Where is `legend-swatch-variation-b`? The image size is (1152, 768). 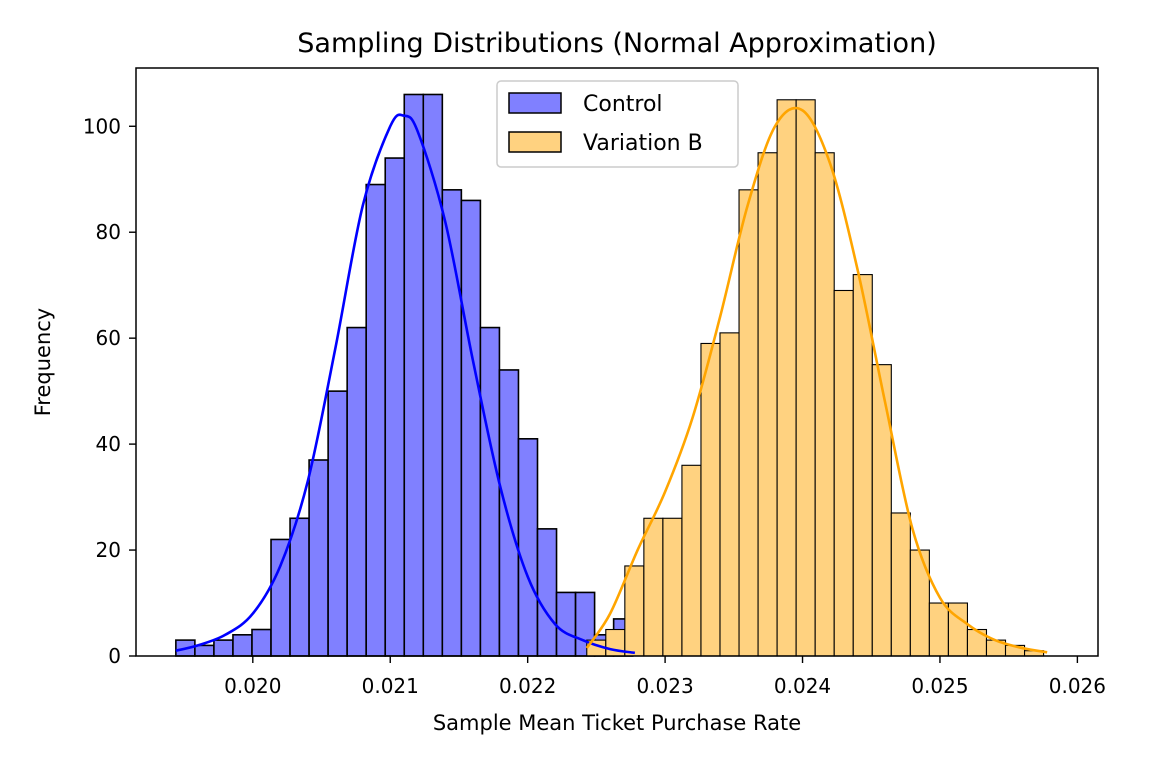 legend-swatch-variation-b is located at coordinates (535, 142).